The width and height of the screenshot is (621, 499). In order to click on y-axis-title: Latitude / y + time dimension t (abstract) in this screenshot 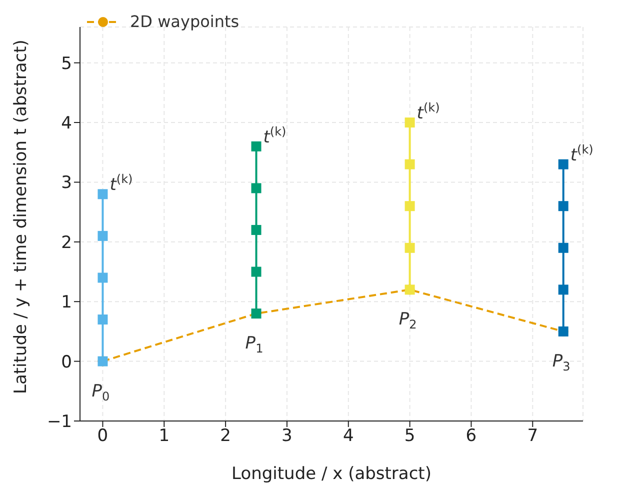, I will do `click(21, 217)`.